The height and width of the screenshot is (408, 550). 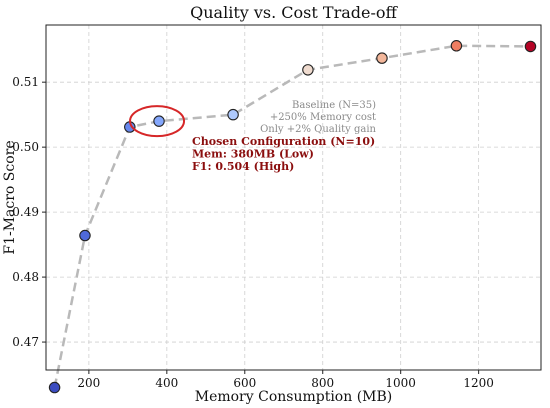 What do you see at coordinates (322, 383) in the screenshot?
I see `x-tick-label: 800` at bounding box center [322, 383].